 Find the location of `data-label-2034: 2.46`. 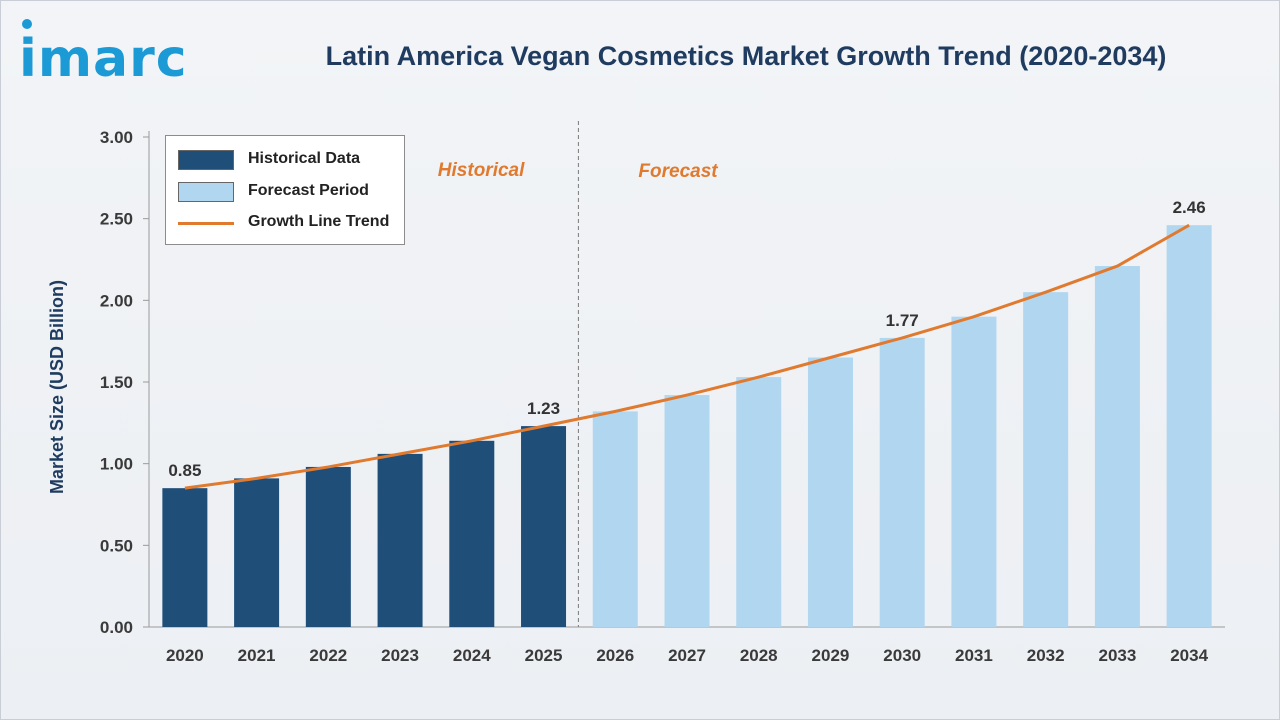

data-label-2034: 2.46 is located at coordinates (1189, 207).